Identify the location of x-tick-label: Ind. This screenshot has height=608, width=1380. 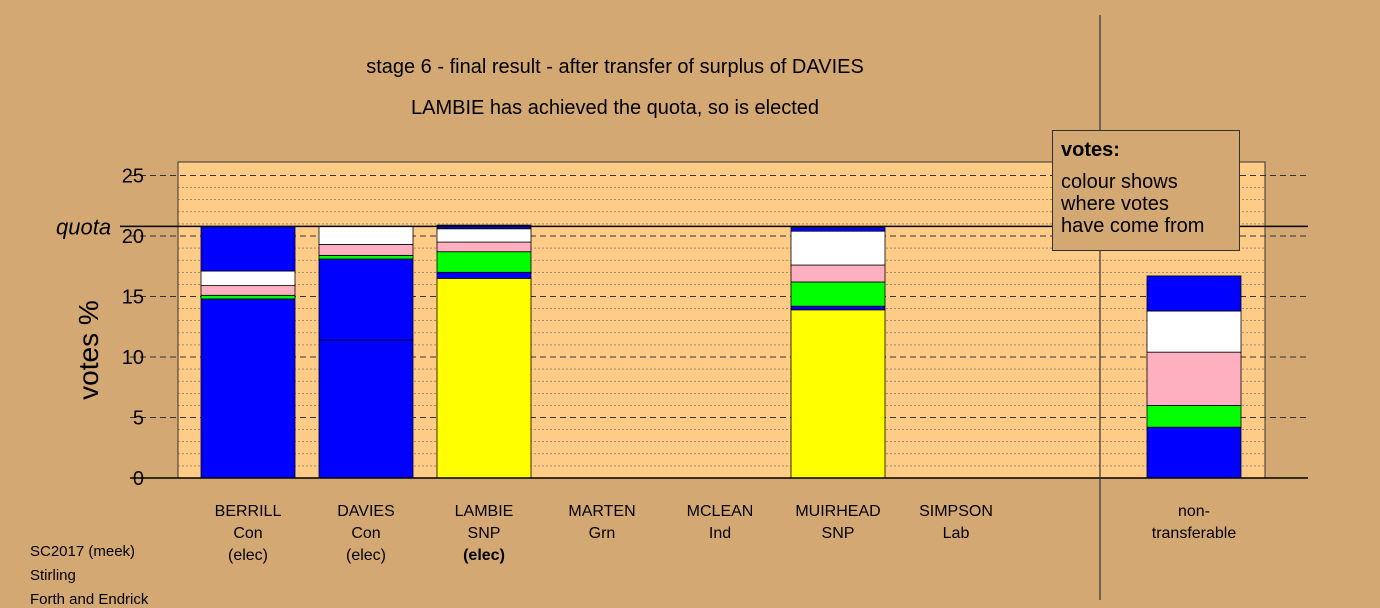
(720, 533).